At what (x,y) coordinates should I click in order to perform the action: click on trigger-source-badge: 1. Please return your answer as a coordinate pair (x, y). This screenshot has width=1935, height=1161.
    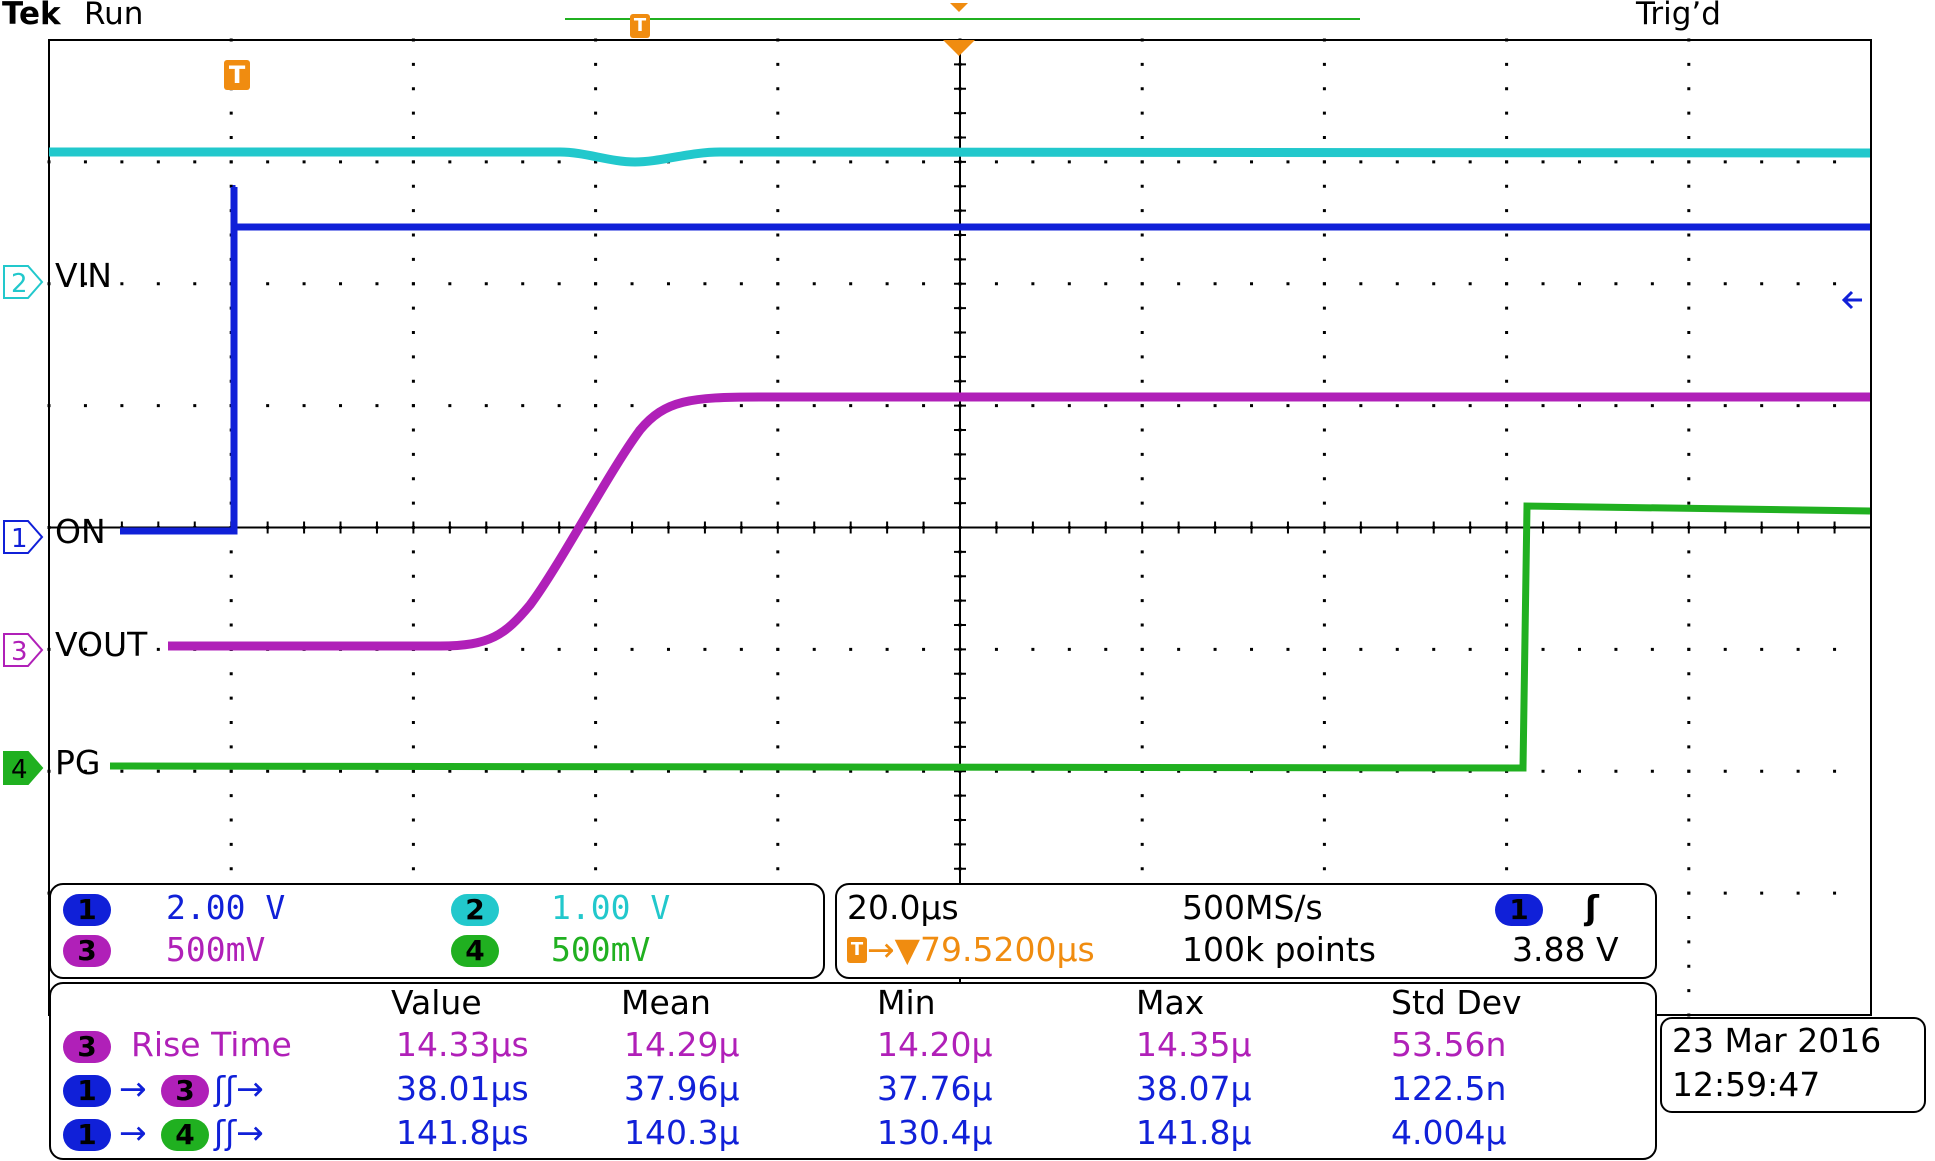
    Looking at the image, I should click on (1519, 910).